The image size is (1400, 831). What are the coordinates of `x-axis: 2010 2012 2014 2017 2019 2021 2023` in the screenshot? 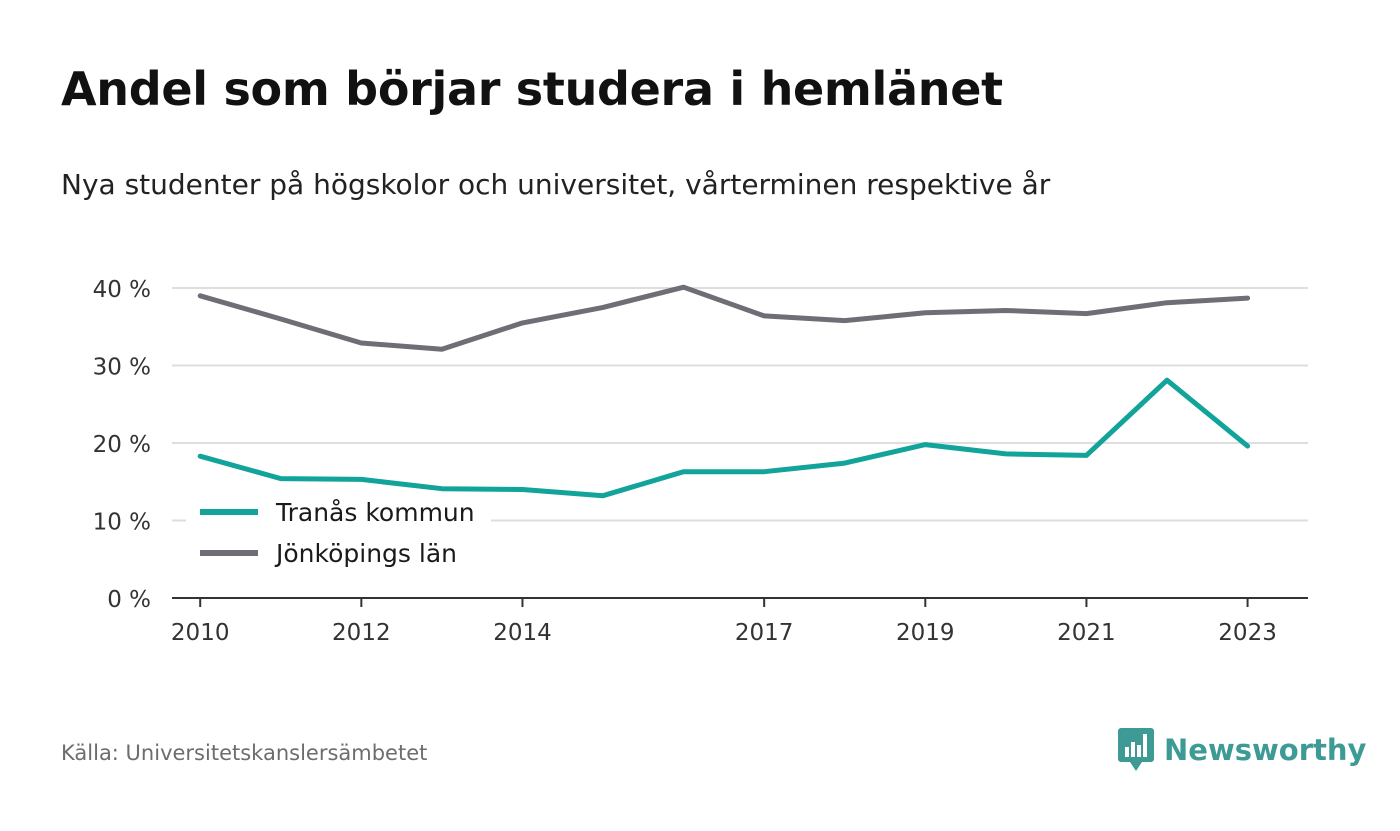 It's located at (739, 621).